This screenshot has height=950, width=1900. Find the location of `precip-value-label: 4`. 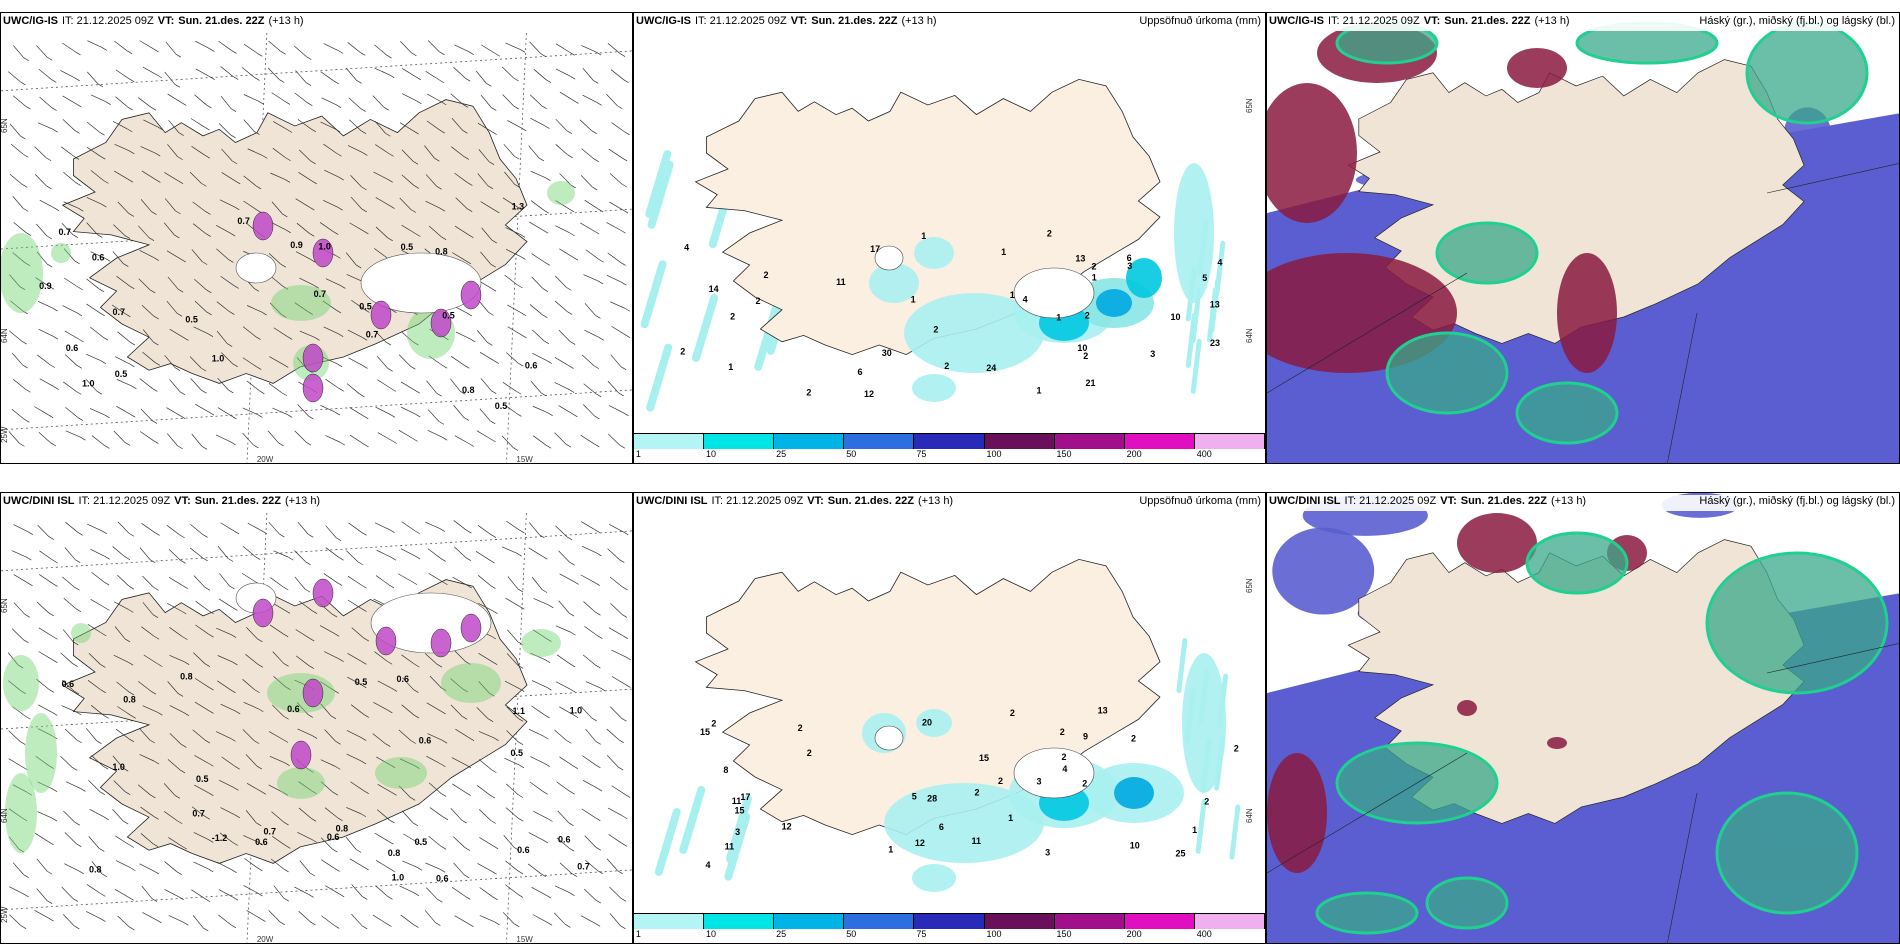

precip-value-label: 4 is located at coordinates (1064, 769).